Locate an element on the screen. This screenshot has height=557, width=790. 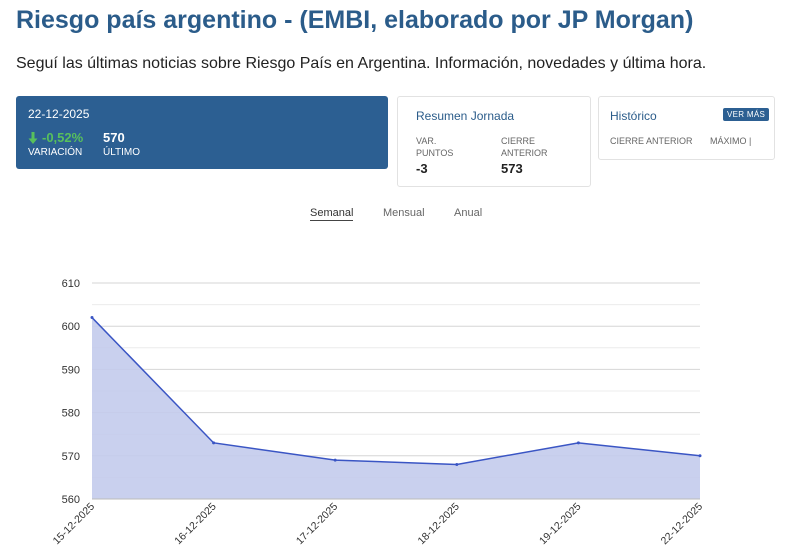
y-tick-label: 560 is located at coordinates (71, 500).